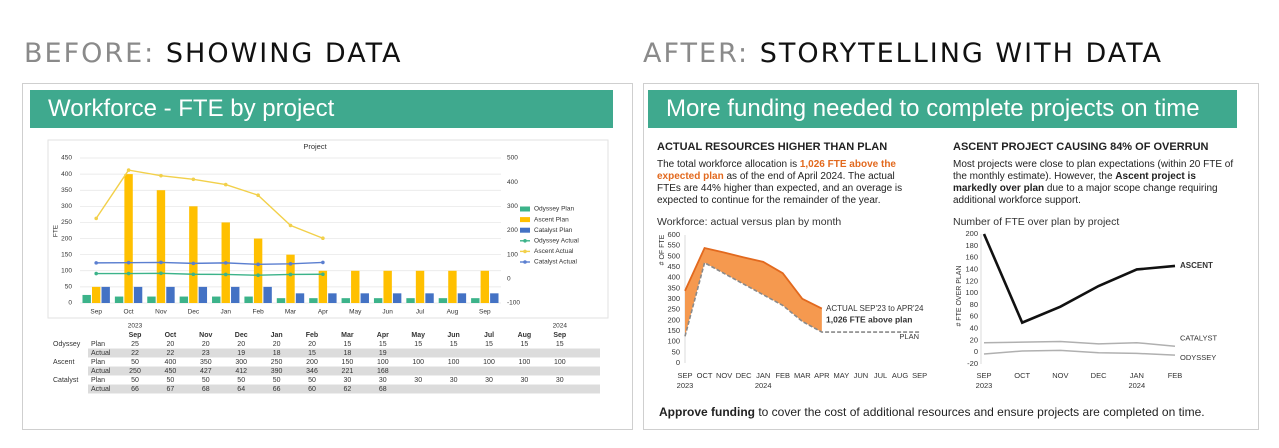  Describe the element at coordinates (728, 164) in the screenshot. I see `text-run: The total workforce allocation is` at that location.